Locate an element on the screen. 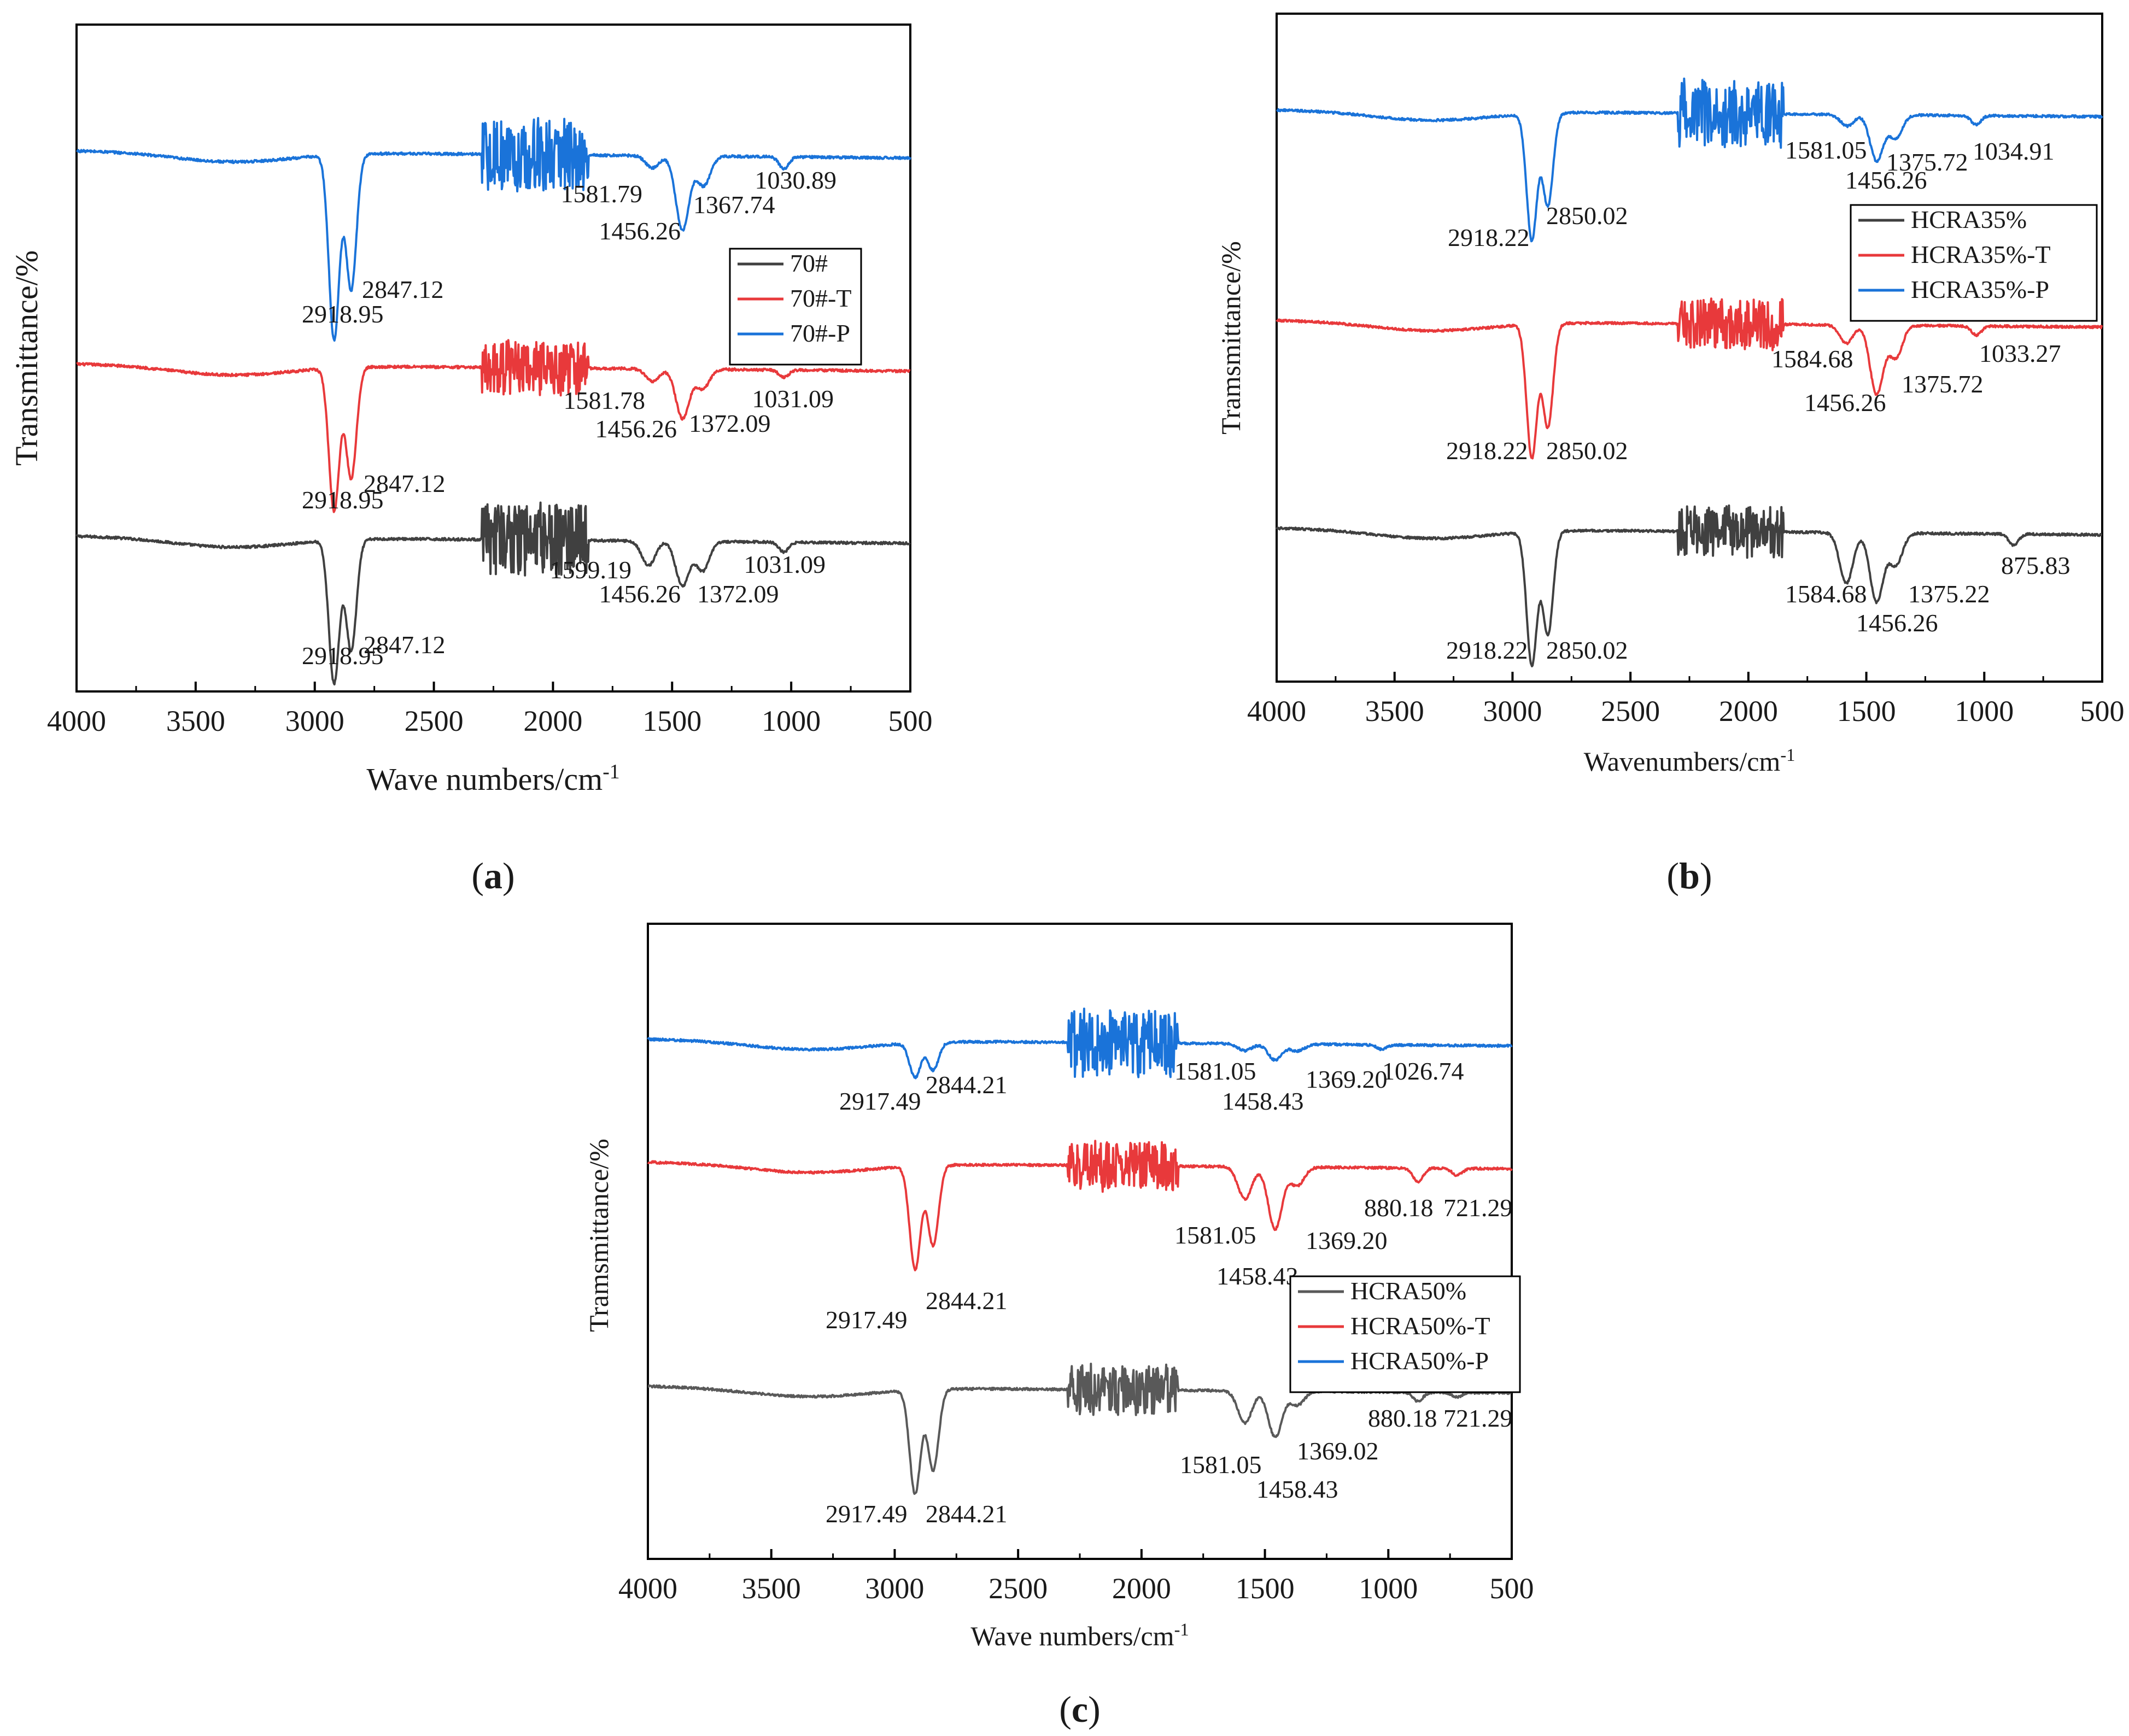 This screenshot has height=1736, width=2129. legend-entry: HCRA35%-P is located at coordinates (1980, 289).